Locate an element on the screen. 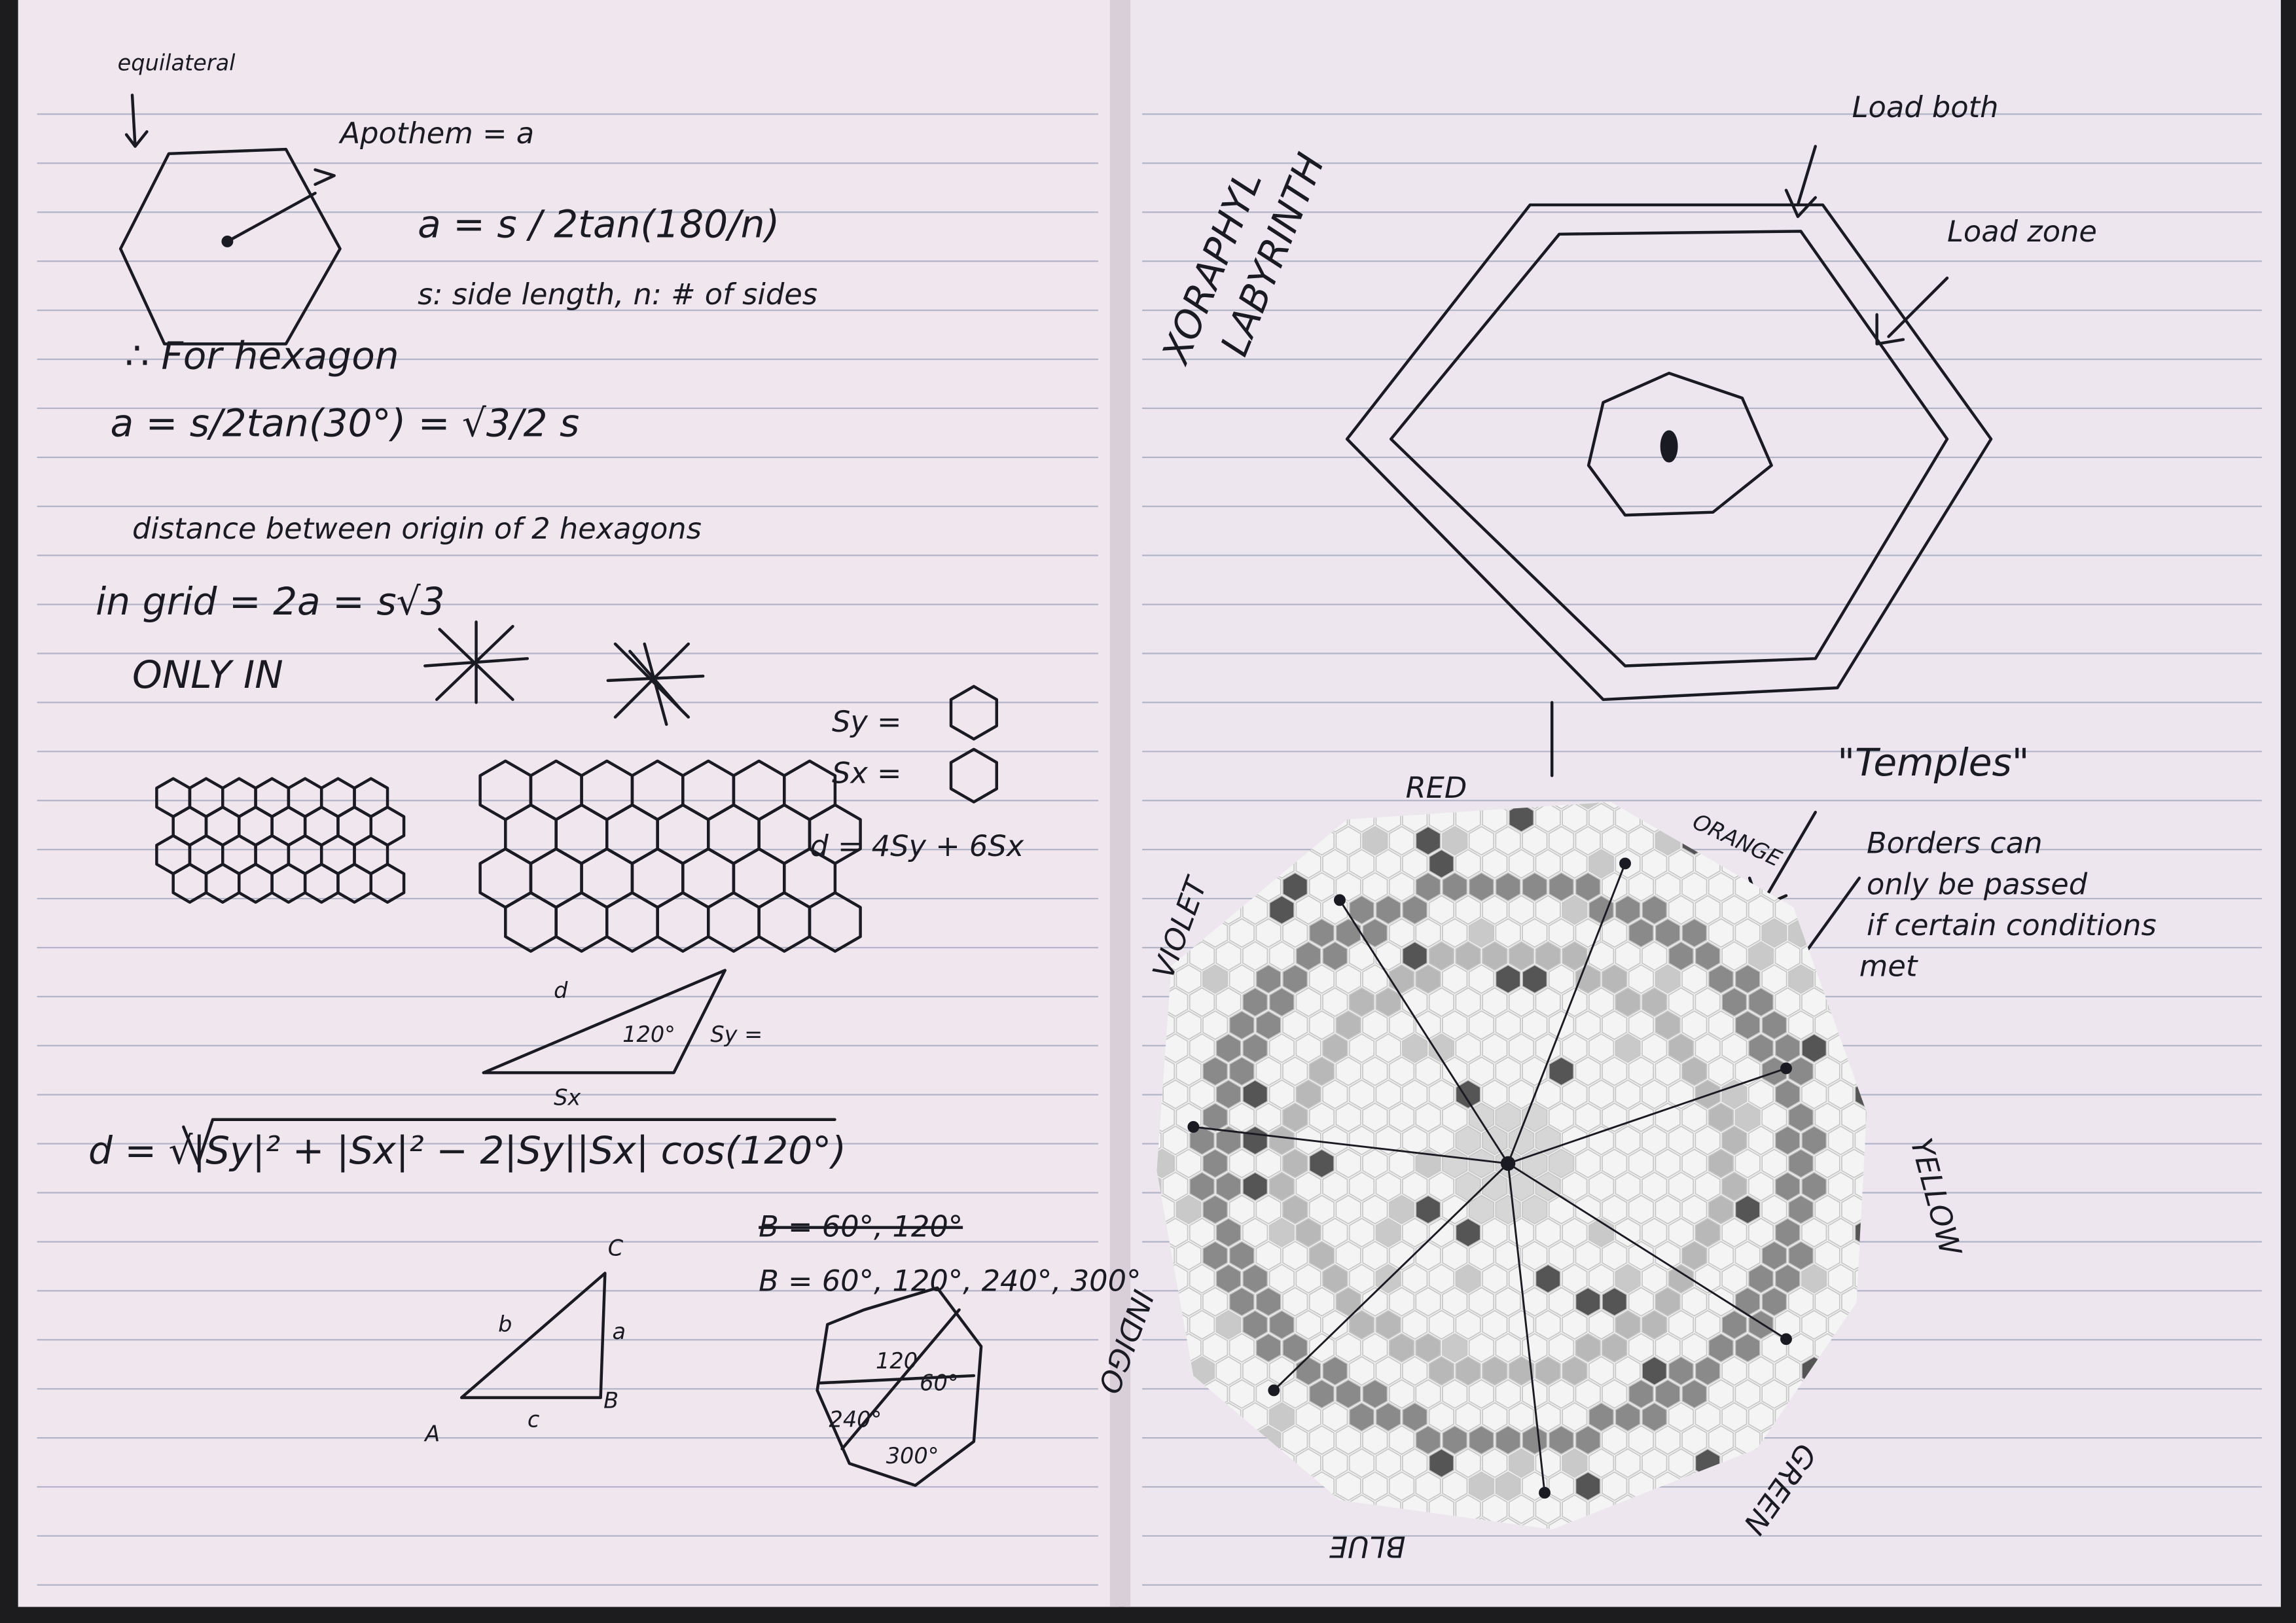 The image size is (2296, 1623). center-dot is located at coordinates (227, 241).